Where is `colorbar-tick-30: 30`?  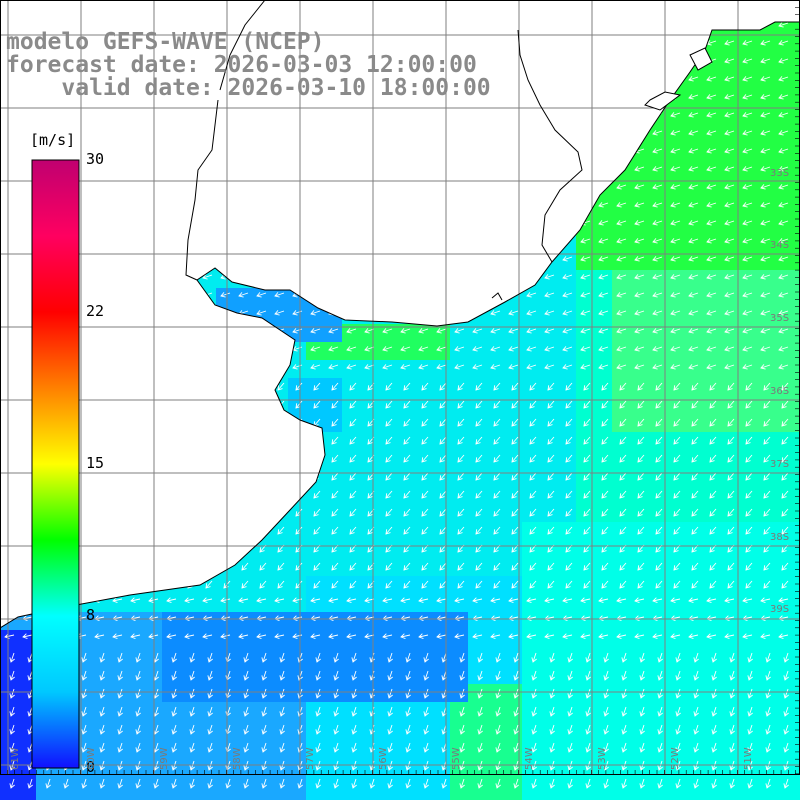 colorbar-tick-30: 30 is located at coordinates (95, 159).